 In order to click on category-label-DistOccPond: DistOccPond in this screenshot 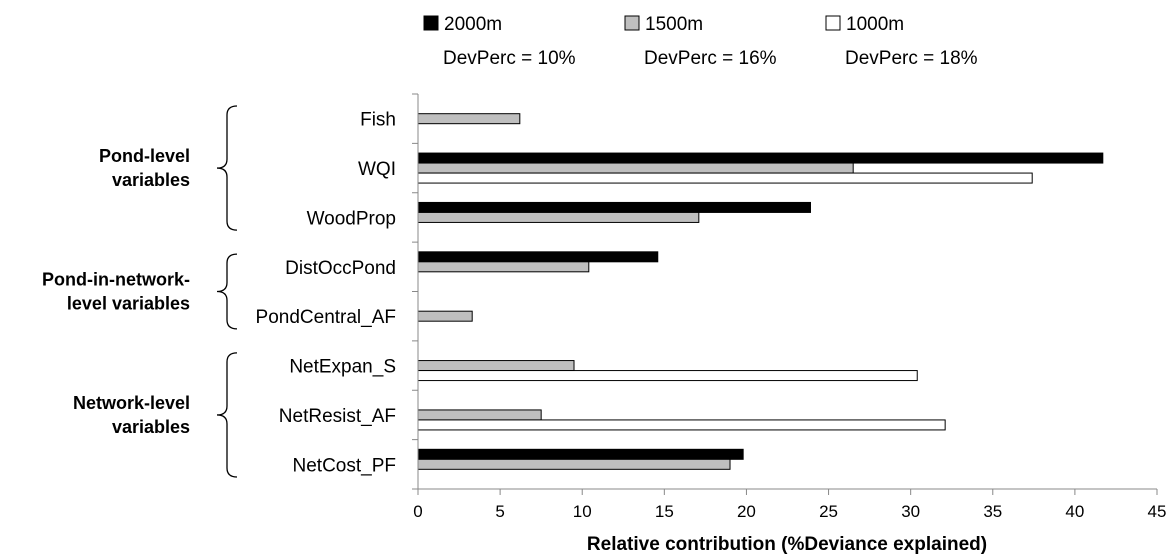, I will do `click(340, 268)`.